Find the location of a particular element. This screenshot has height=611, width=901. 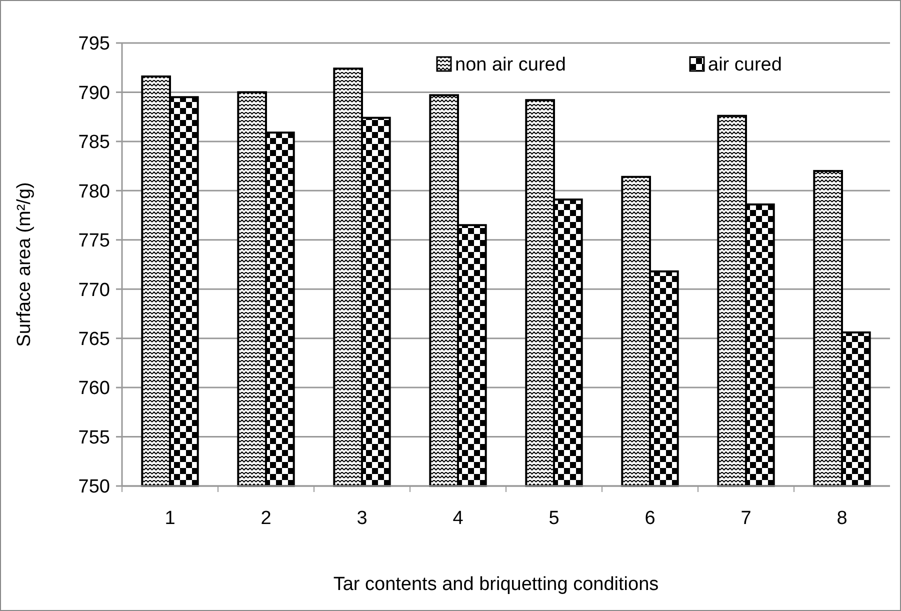

y-tick-label: 750 is located at coordinates (94, 487).